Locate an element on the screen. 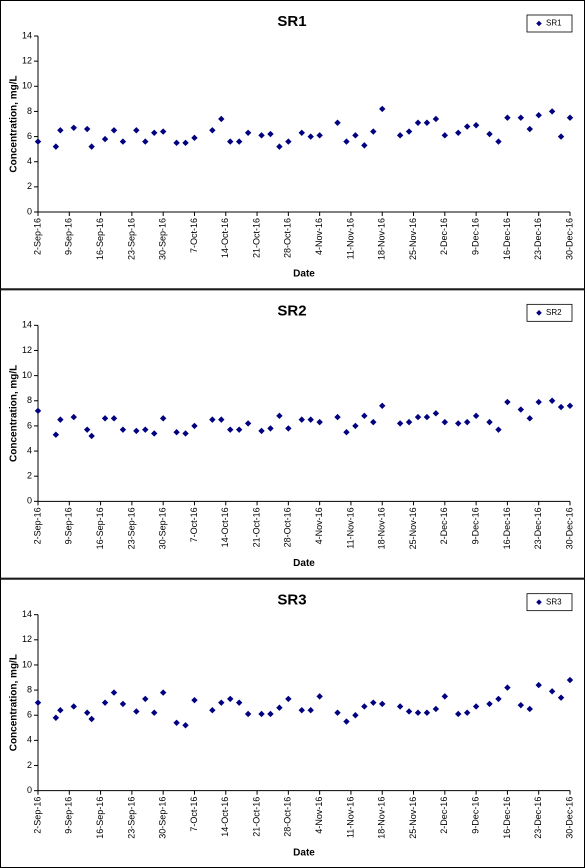 The image size is (585, 868). y-tick-label: 8 is located at coordinates (29, 111).